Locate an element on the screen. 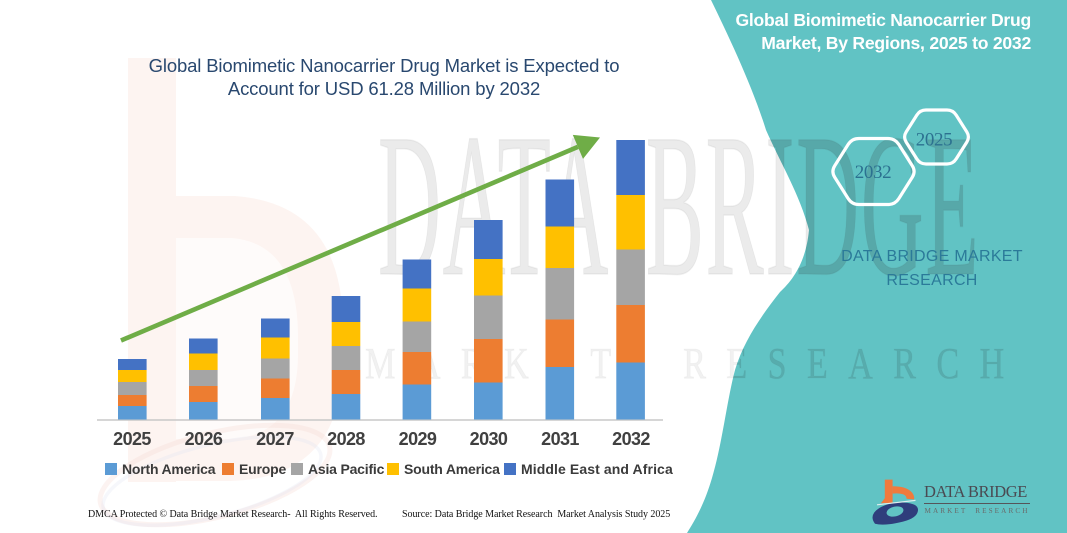 The height and width of the screenshot is (533, 1067). svg-text: MARKET RESEARCH is located at coordinates (695, 363).